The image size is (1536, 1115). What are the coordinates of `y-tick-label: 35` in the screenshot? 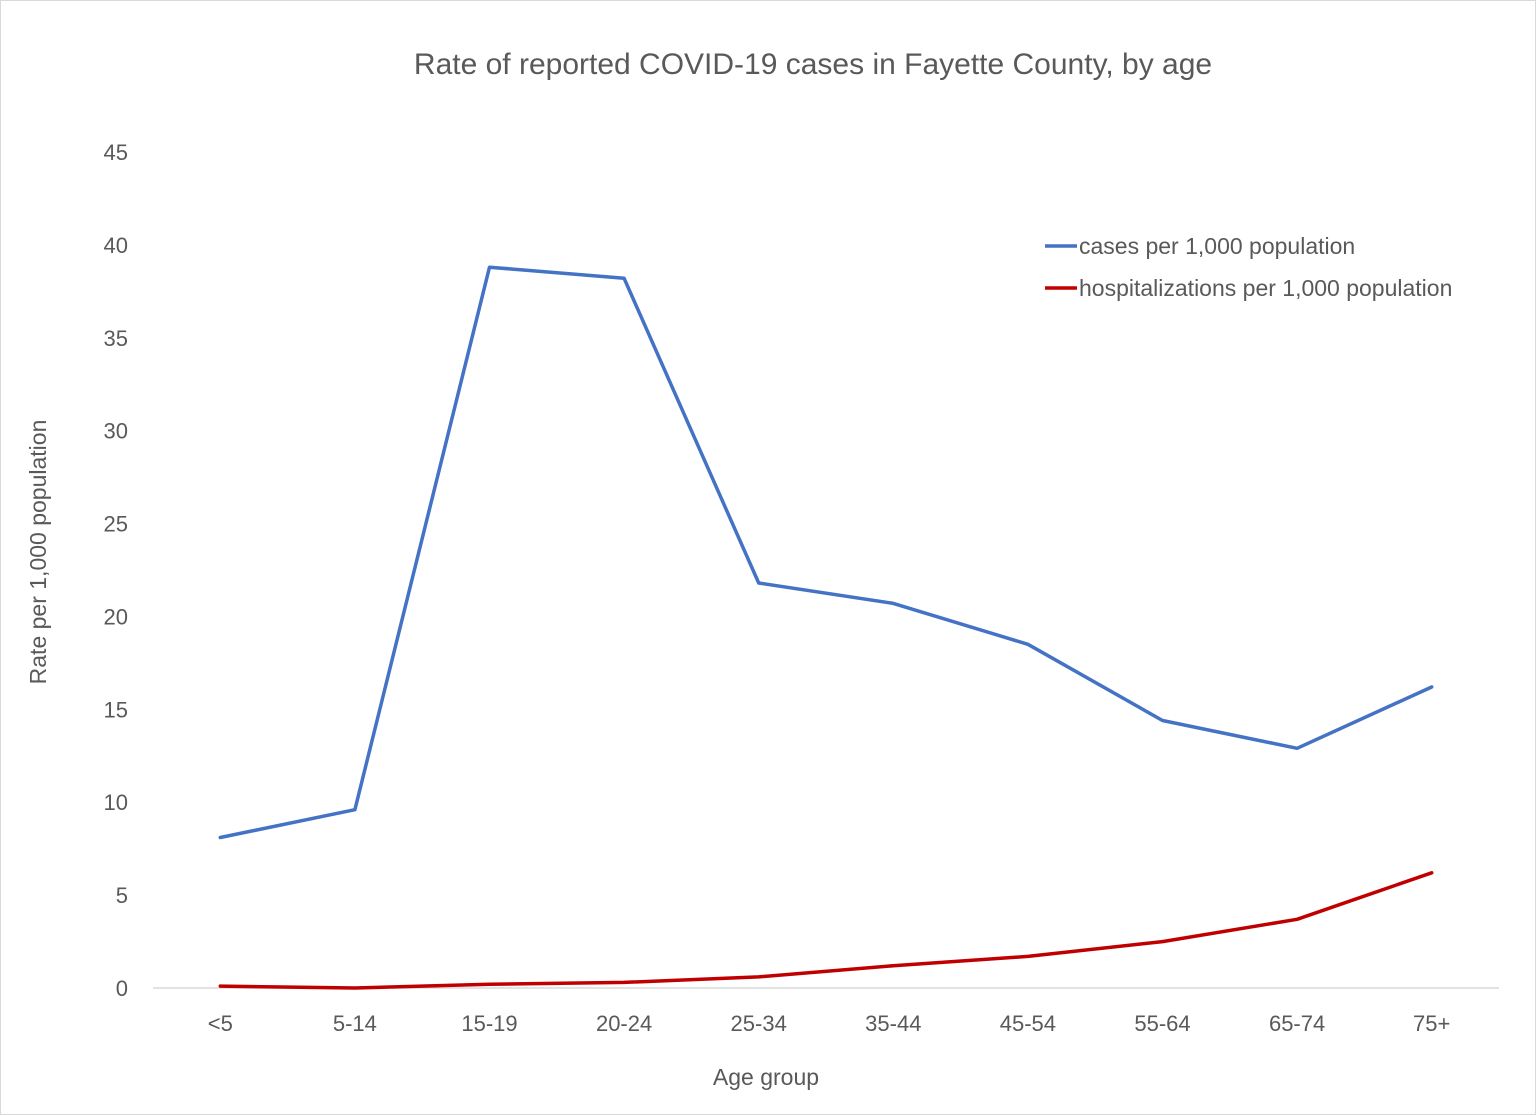 It's located at (116, 338).